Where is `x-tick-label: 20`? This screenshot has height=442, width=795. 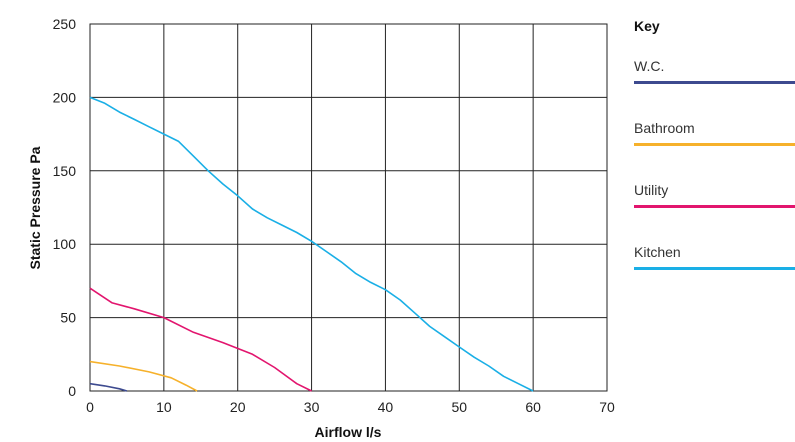
x-tick-label: 20 is located at coordinates (238, 407).